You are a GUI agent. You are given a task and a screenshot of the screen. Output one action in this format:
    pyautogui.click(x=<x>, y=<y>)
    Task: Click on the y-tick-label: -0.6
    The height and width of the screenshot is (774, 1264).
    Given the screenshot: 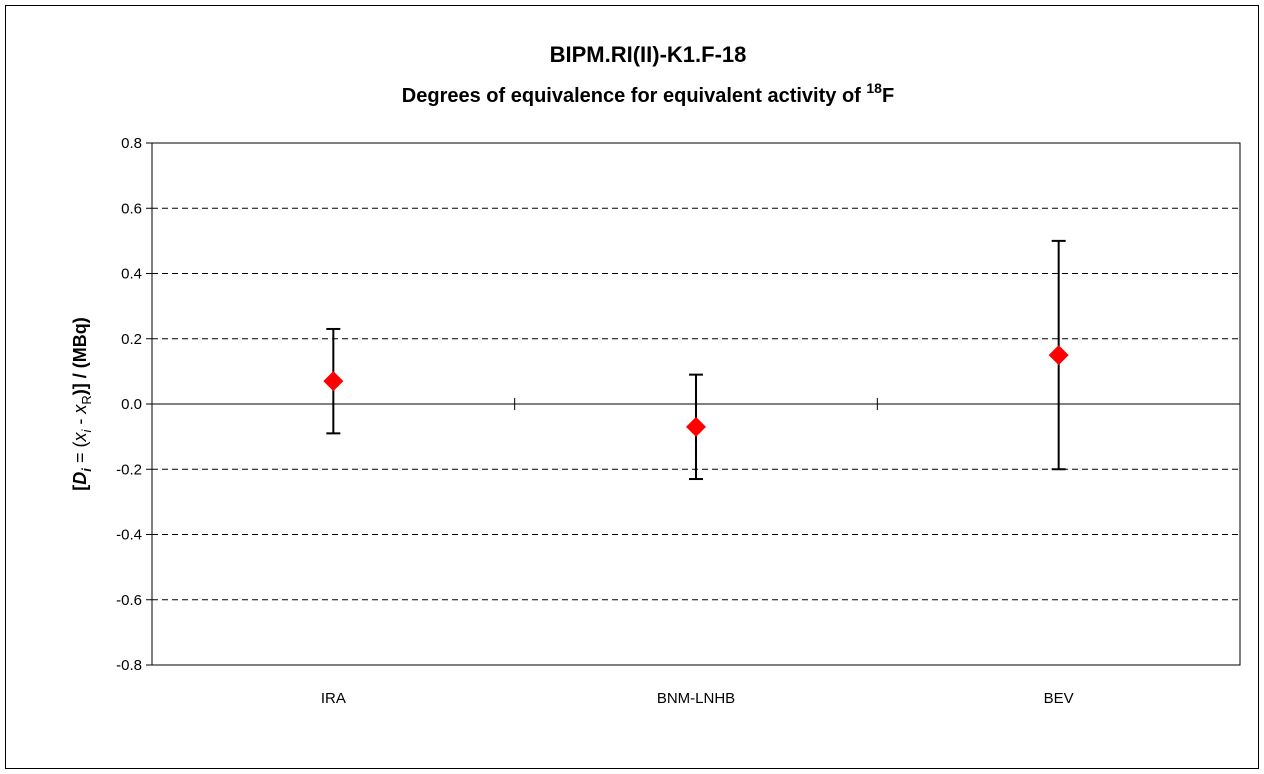 What is the action you would take?
    pyautogui.click(x=129, y=600)
    